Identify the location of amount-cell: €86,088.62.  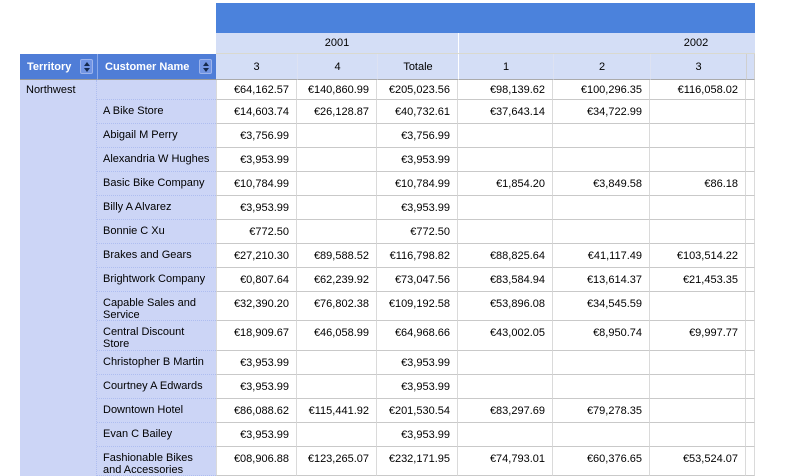
(256, 410).